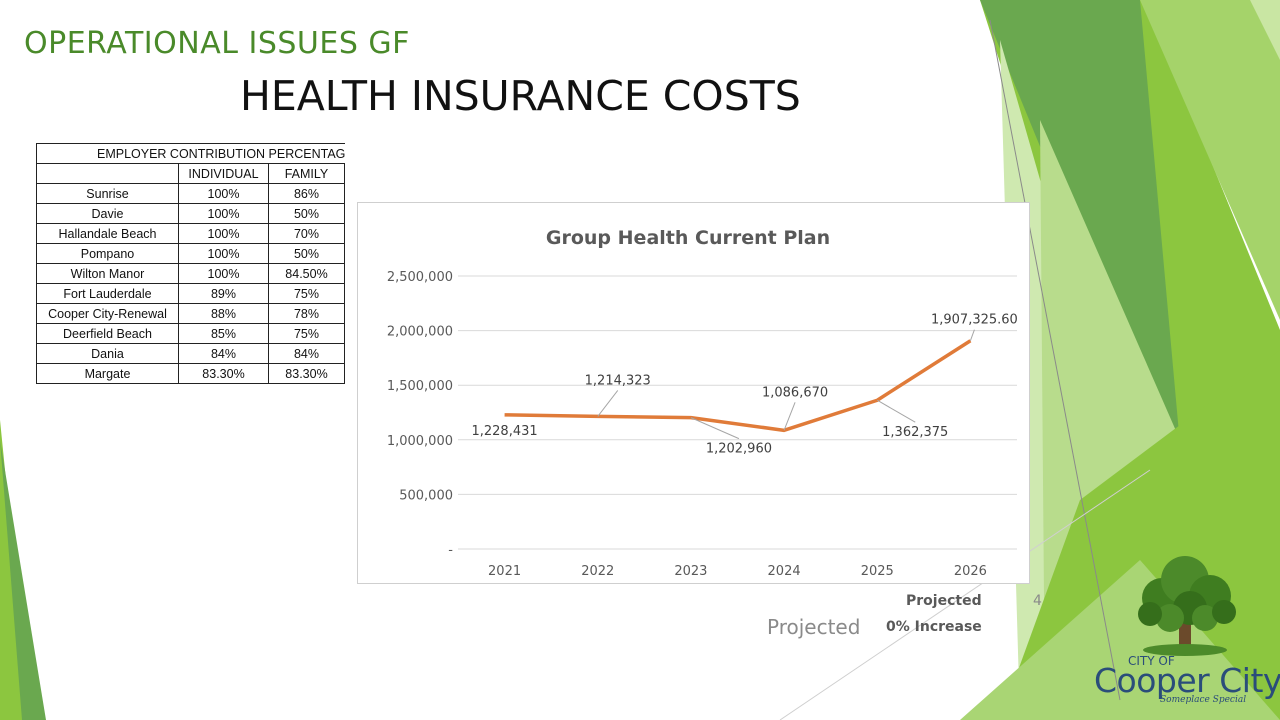  I want to click on y-tick-label: 500,000, so click(426, 495).